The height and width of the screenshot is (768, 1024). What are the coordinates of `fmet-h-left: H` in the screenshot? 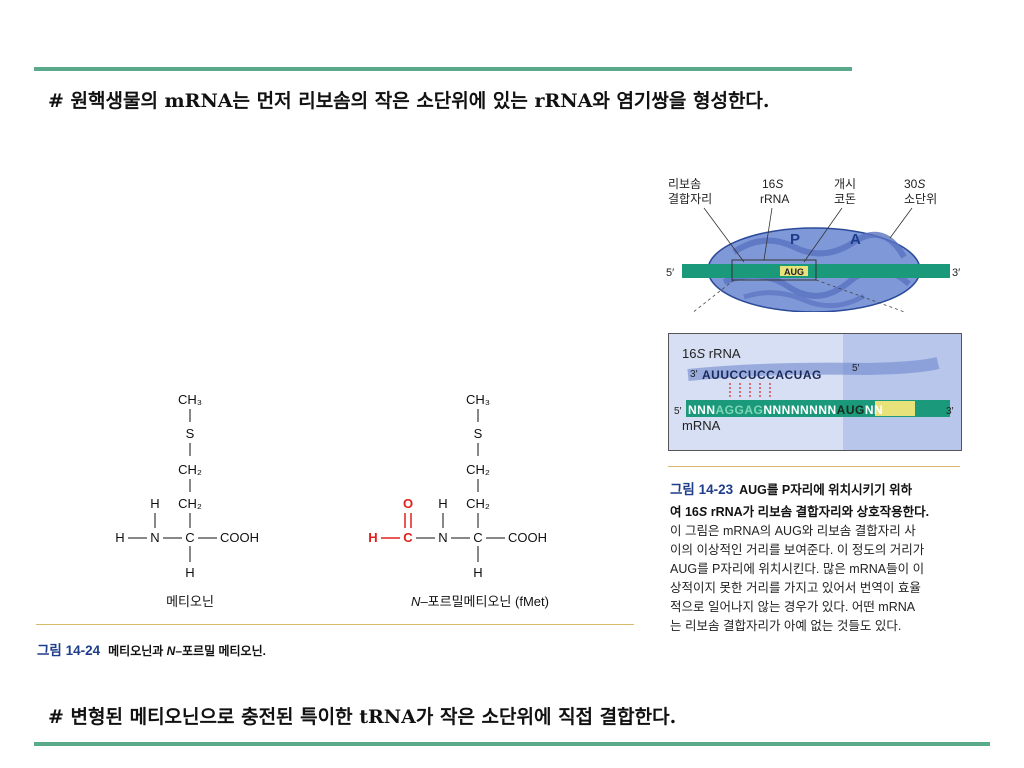 It's located at (372, 537).